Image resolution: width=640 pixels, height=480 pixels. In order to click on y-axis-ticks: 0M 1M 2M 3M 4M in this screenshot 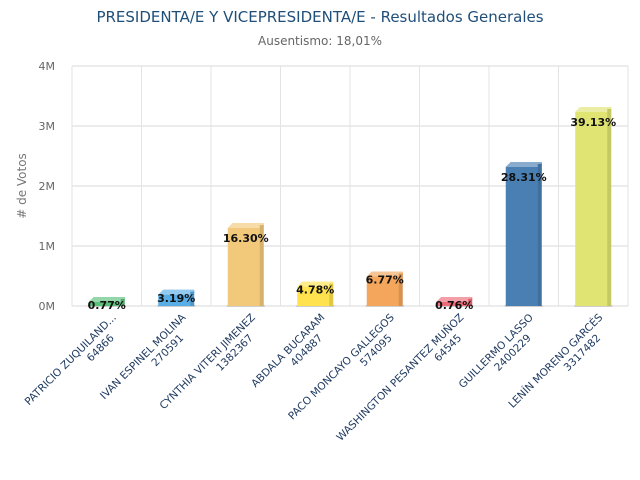, I will do `click(47, 186)`.